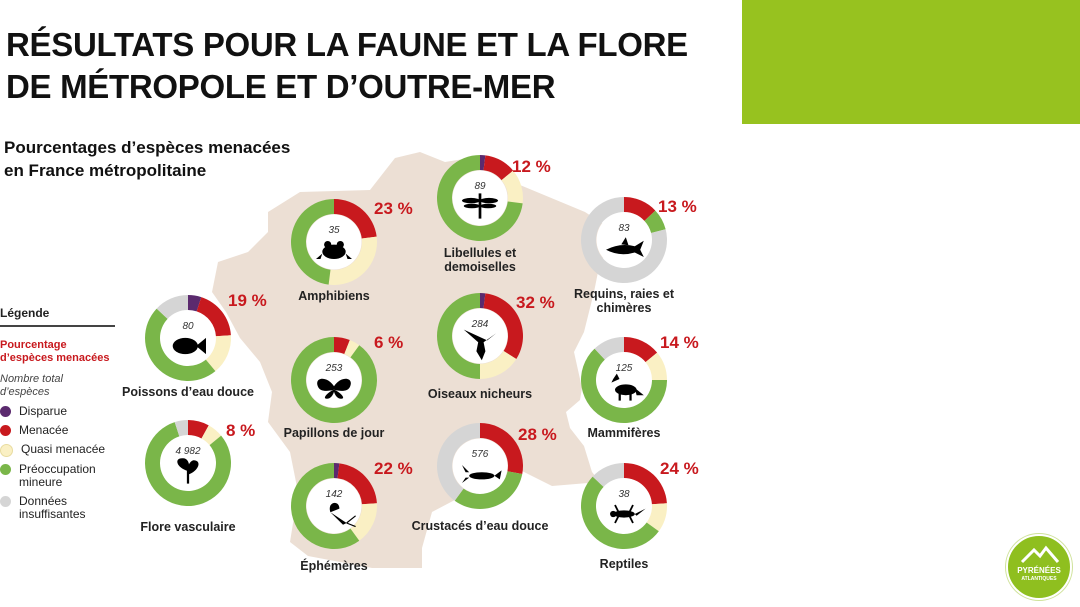 The height and width of the screenshot is (607, 1080). What do you see at coordinates (105, 170) in the screenshot?
I see `subtitle-line-2: en France métropolitaine` at bounding box center [105, 170].